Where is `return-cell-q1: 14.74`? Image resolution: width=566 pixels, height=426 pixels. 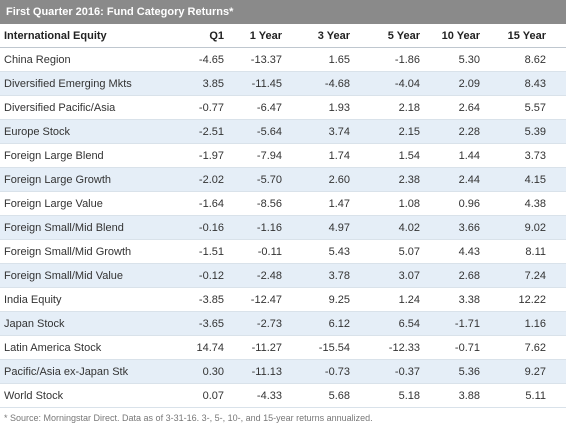 return-cell-q1: 14.74 is located at coordinates (203, 347).